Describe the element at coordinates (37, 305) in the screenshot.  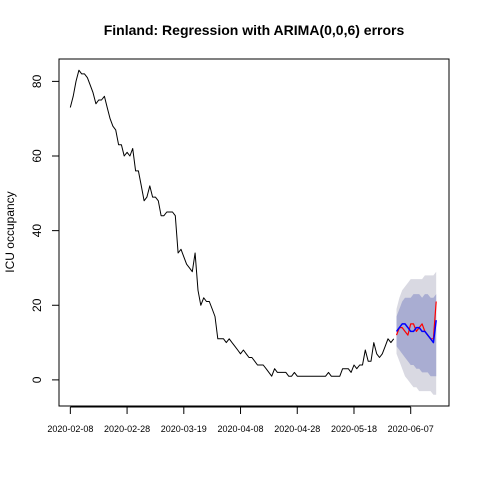
I see `y-tick-label: 20` at that location.